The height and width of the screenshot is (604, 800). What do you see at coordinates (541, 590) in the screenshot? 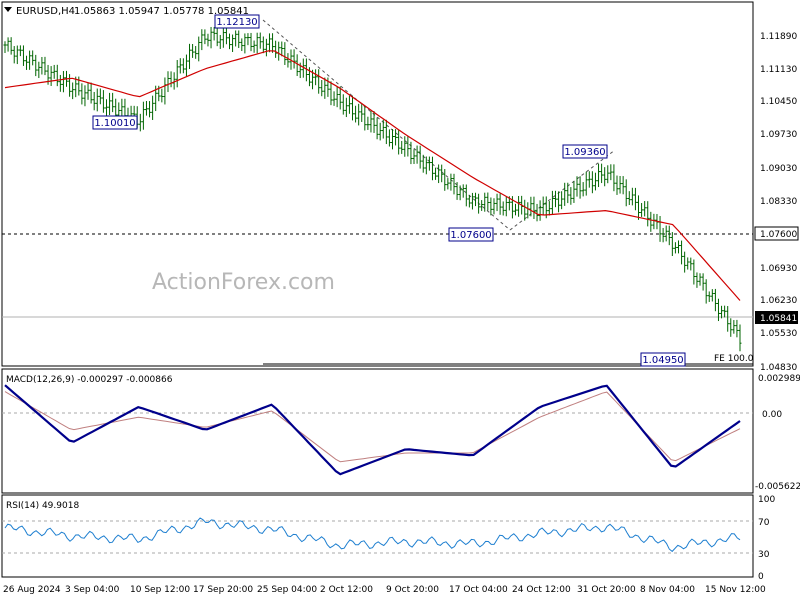
I see `time-tick: 24 Oct 12:00` at bounding box center [541, 590].